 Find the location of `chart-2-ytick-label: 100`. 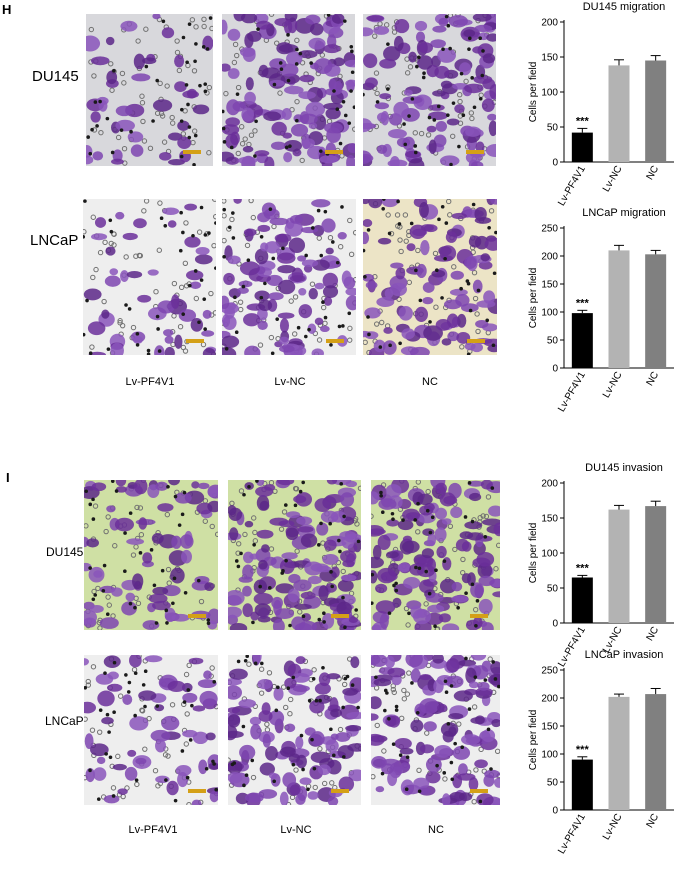

chart-2-ytick-label: 100 is located at coordinates (549, 554).